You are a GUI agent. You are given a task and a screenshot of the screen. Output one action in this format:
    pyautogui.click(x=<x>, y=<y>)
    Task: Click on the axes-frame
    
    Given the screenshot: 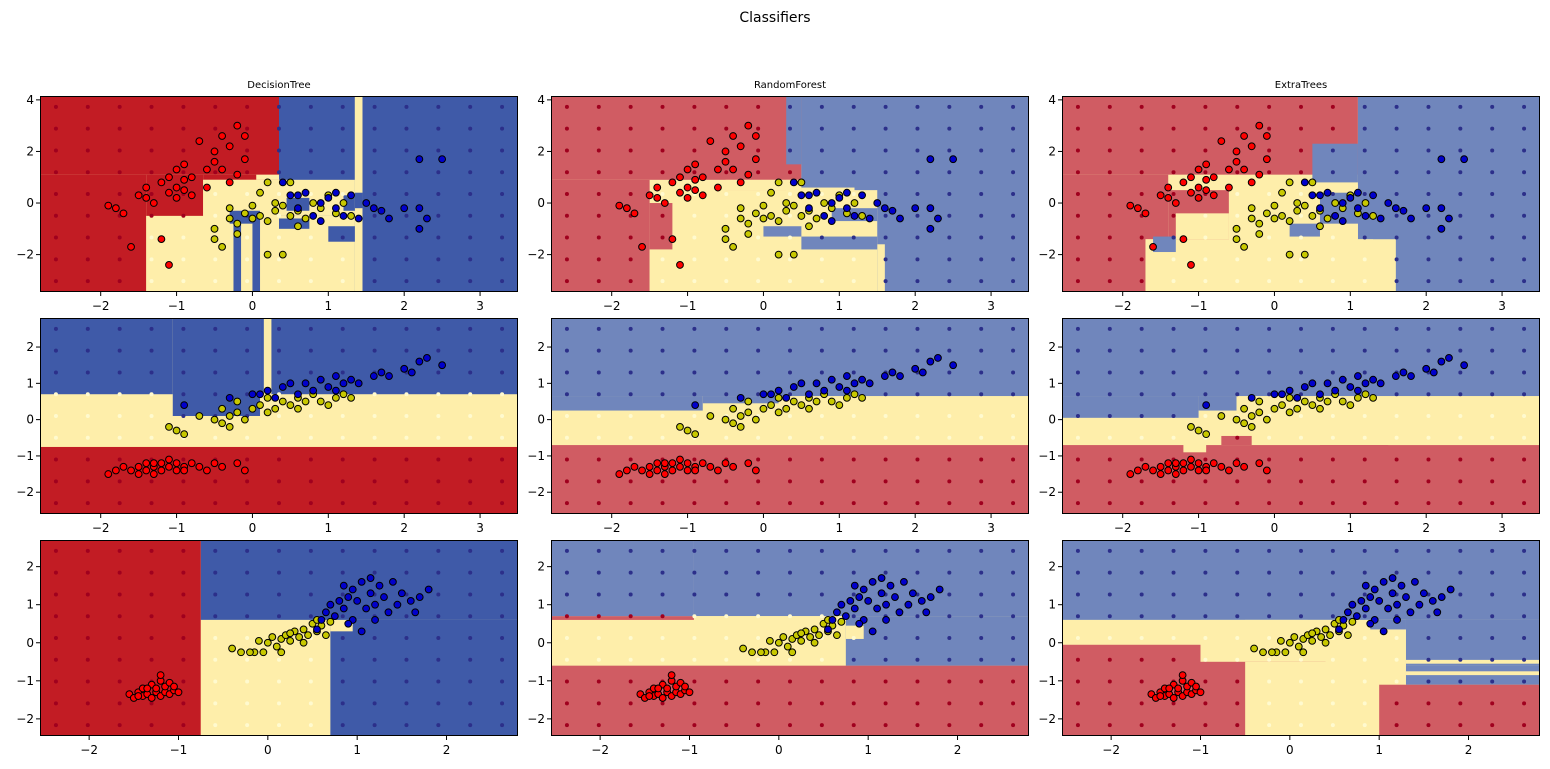 What is the action you would take?
    pyautogui.click(x=1301, y=194)
    